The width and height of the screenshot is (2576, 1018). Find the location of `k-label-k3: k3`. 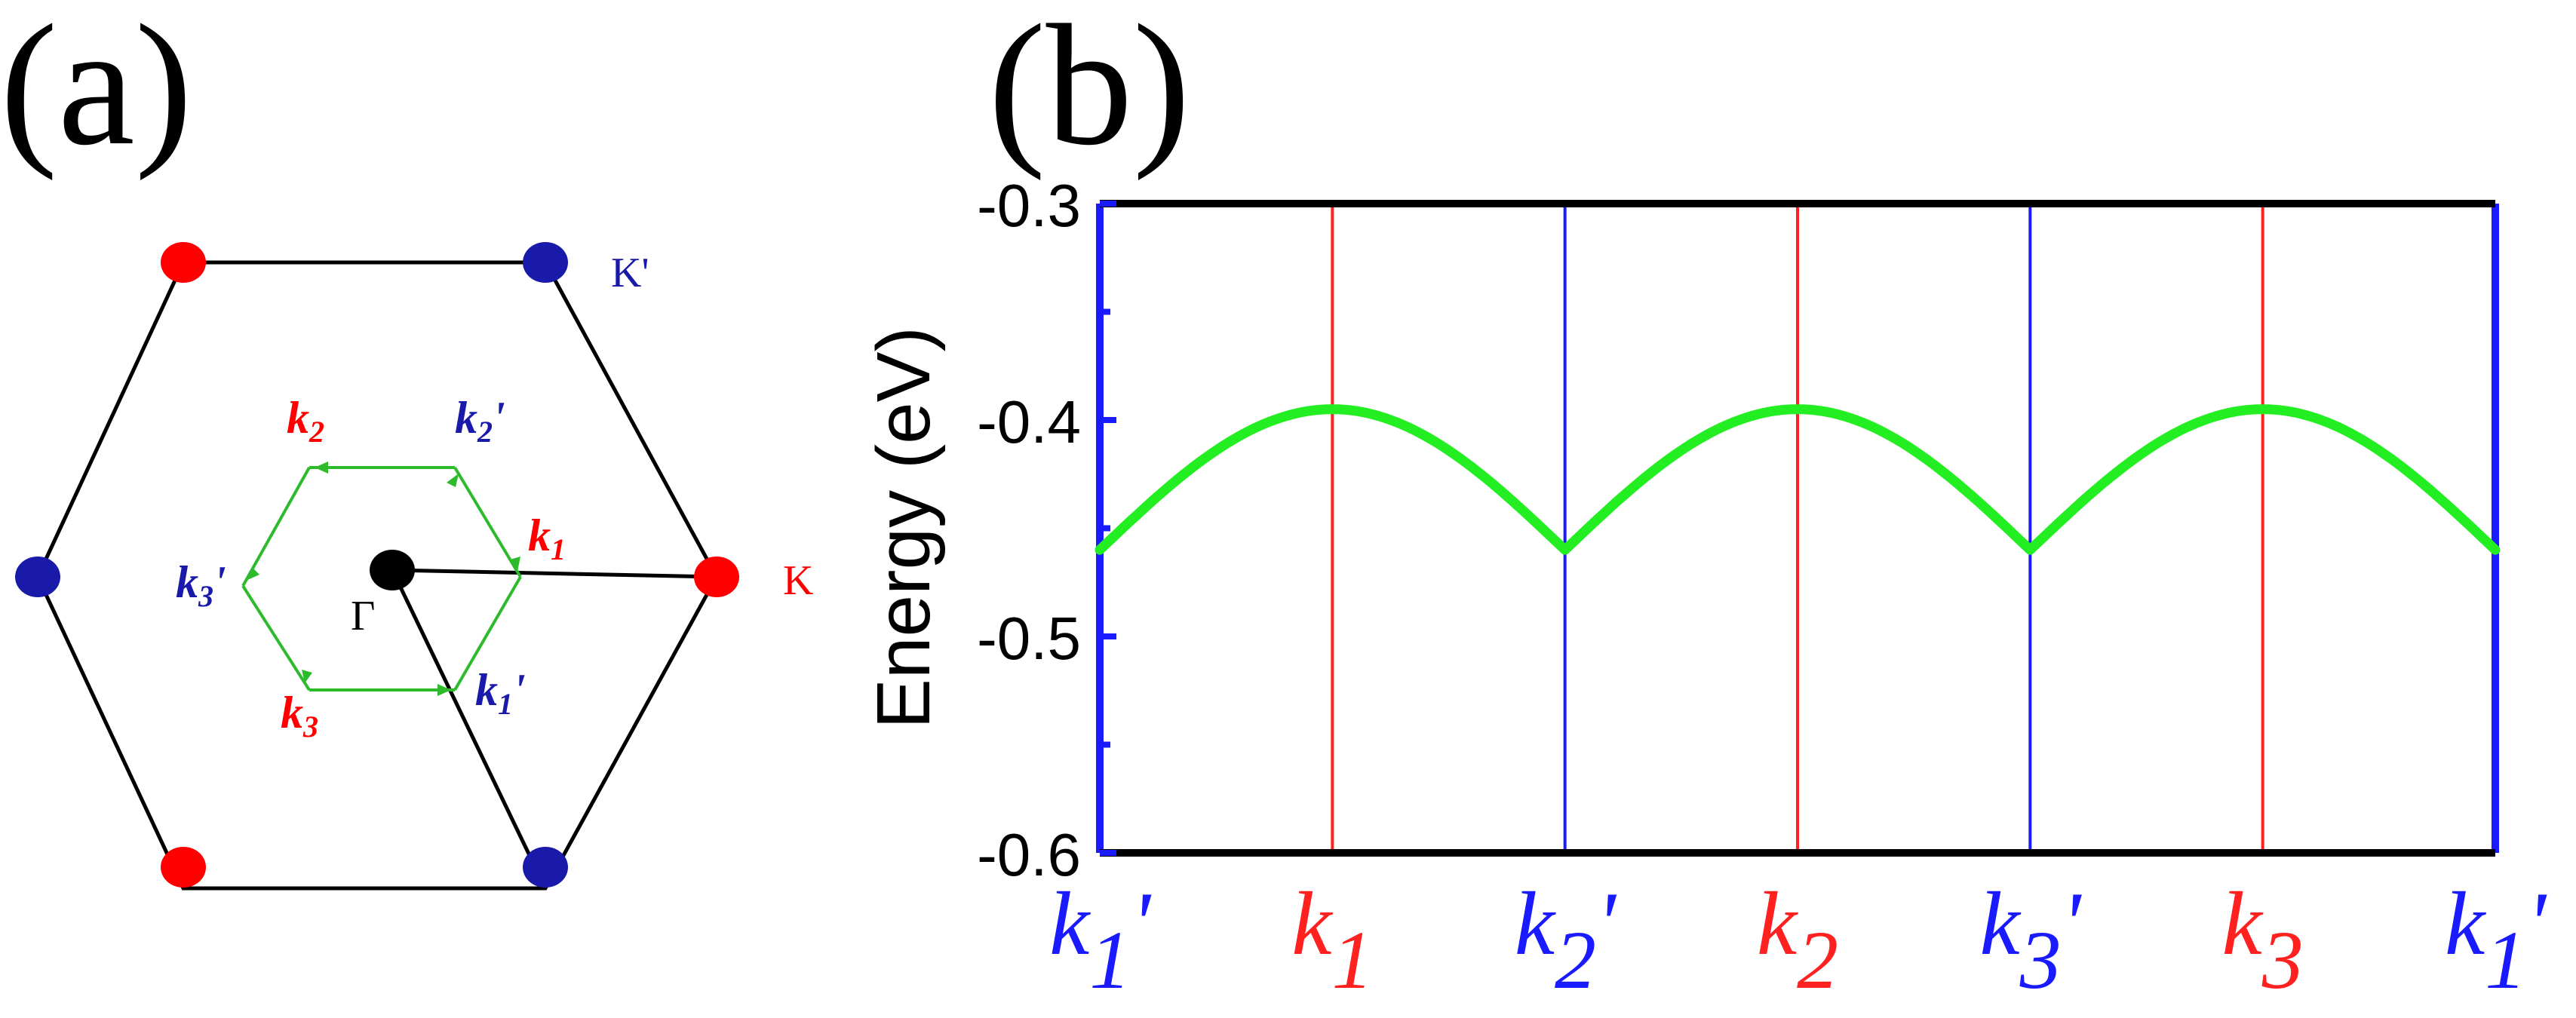

k-label-k3: k3 is located at coordinates (299, 716).